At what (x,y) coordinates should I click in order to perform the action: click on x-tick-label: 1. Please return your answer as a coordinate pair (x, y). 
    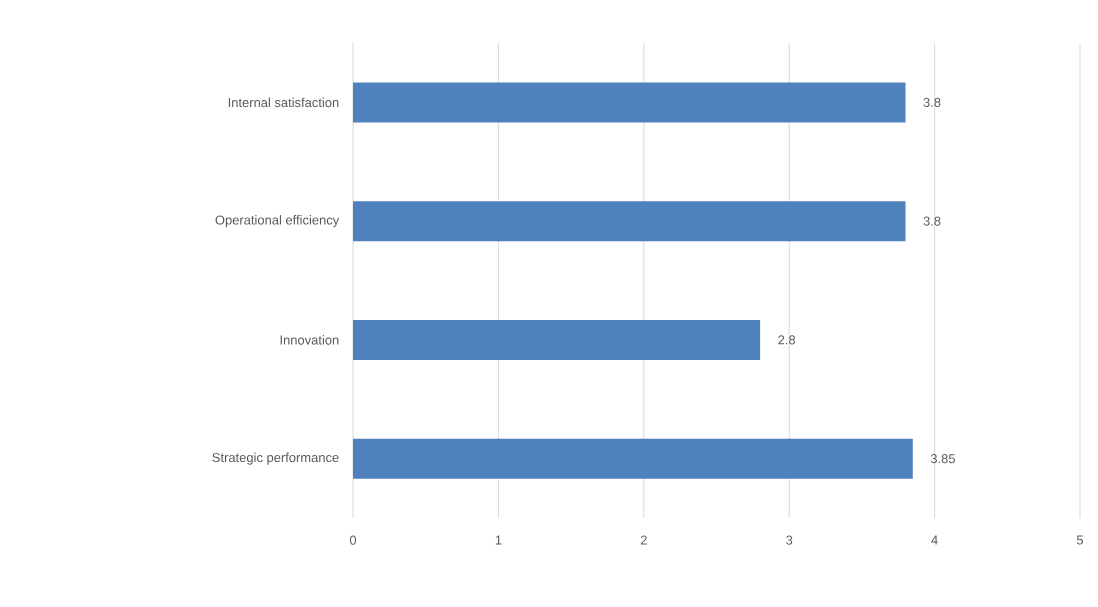
    Looking at the image, I should click on (498, 540).